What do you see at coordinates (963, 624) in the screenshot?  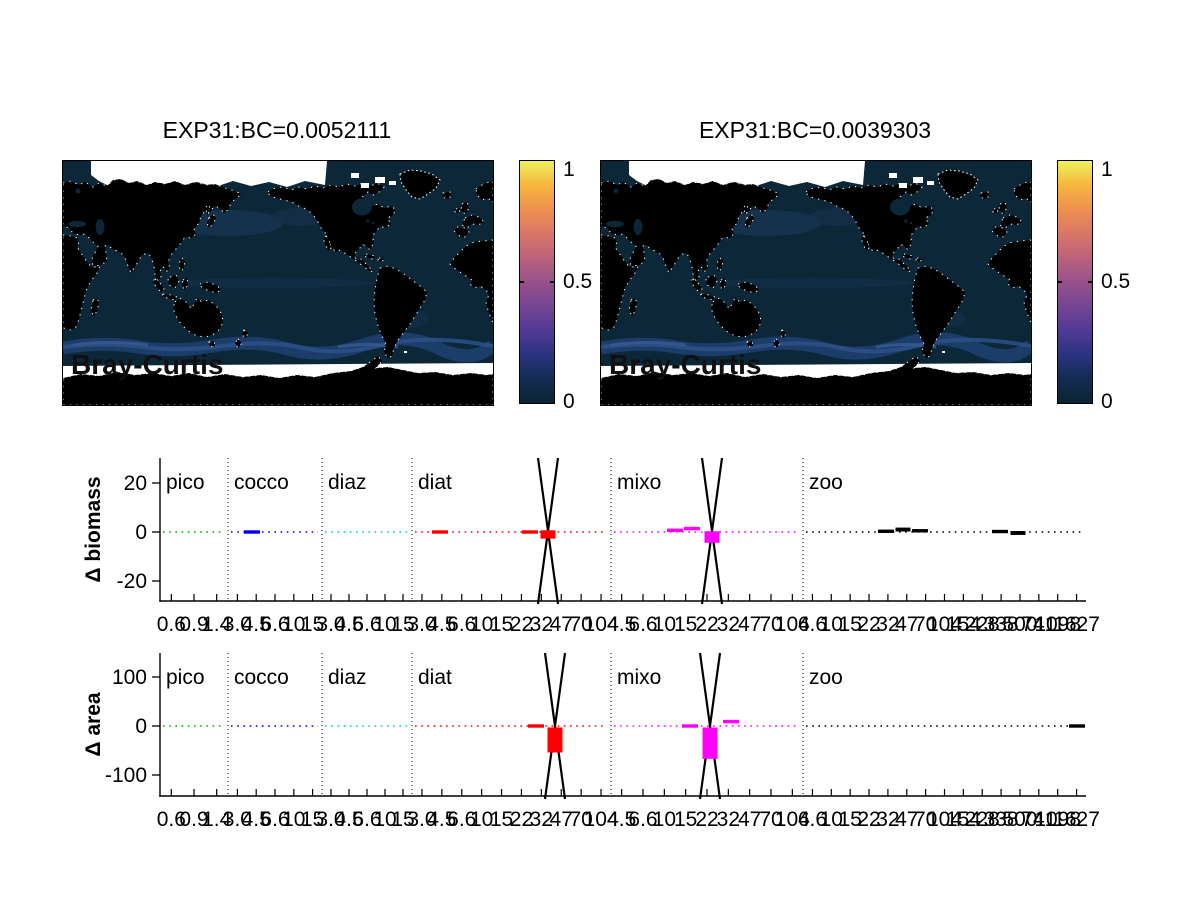 I see `size-tick-label: 154` at bounding box center [963, 624].